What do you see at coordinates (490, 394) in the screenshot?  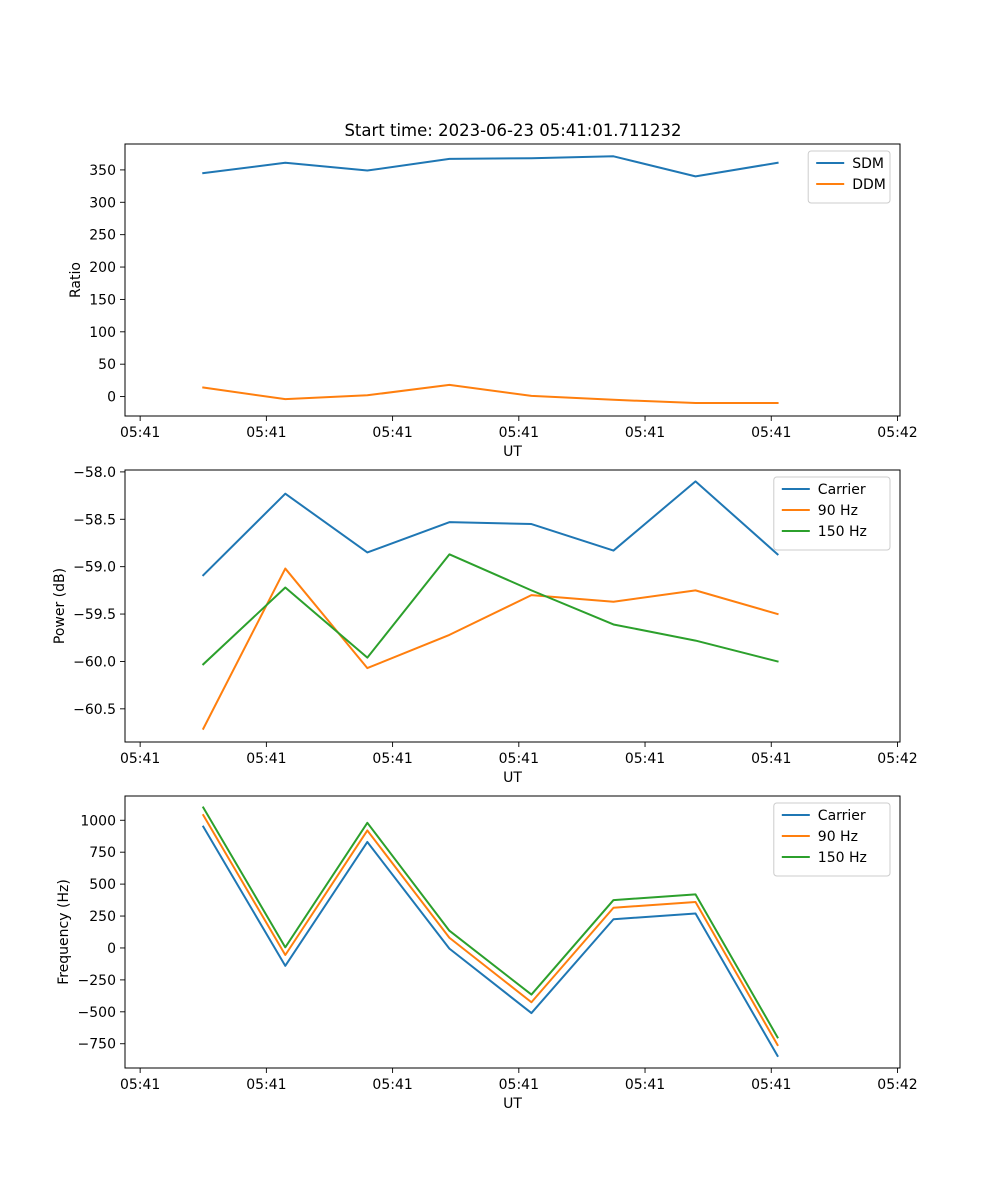 I see `series-line-ddm` at bounding box center [490, 394].